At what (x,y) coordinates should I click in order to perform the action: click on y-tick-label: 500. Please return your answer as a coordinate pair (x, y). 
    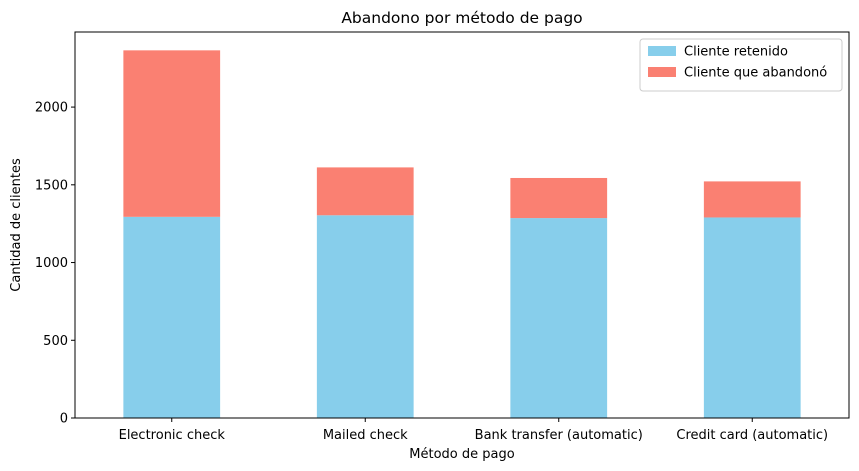
    Looking at the image, I should click on (55, 341).